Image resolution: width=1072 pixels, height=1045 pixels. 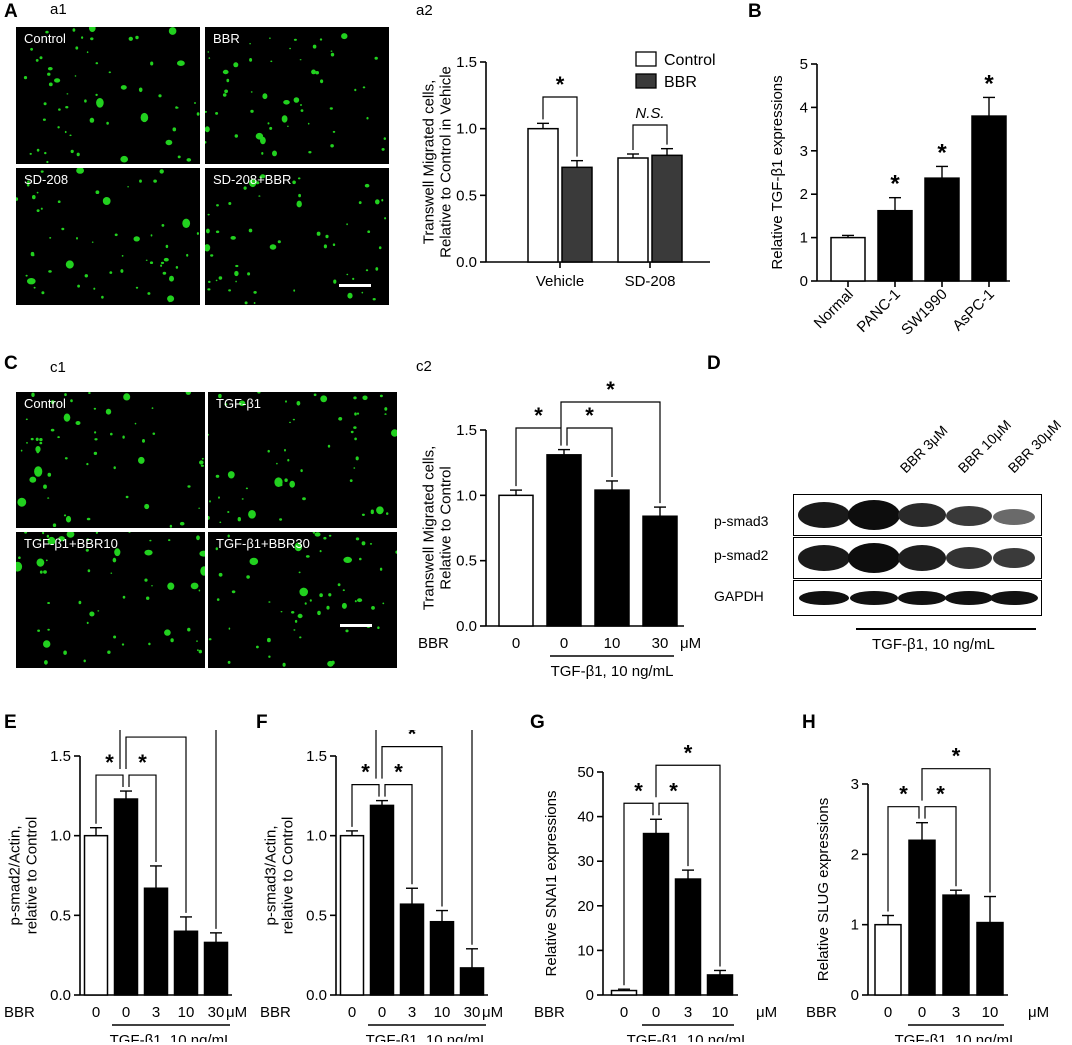 What do you see at coordinates (352, 1012) in the screenshot?
I see `x-tick-label: 0` at bounding box center [352, 1012].